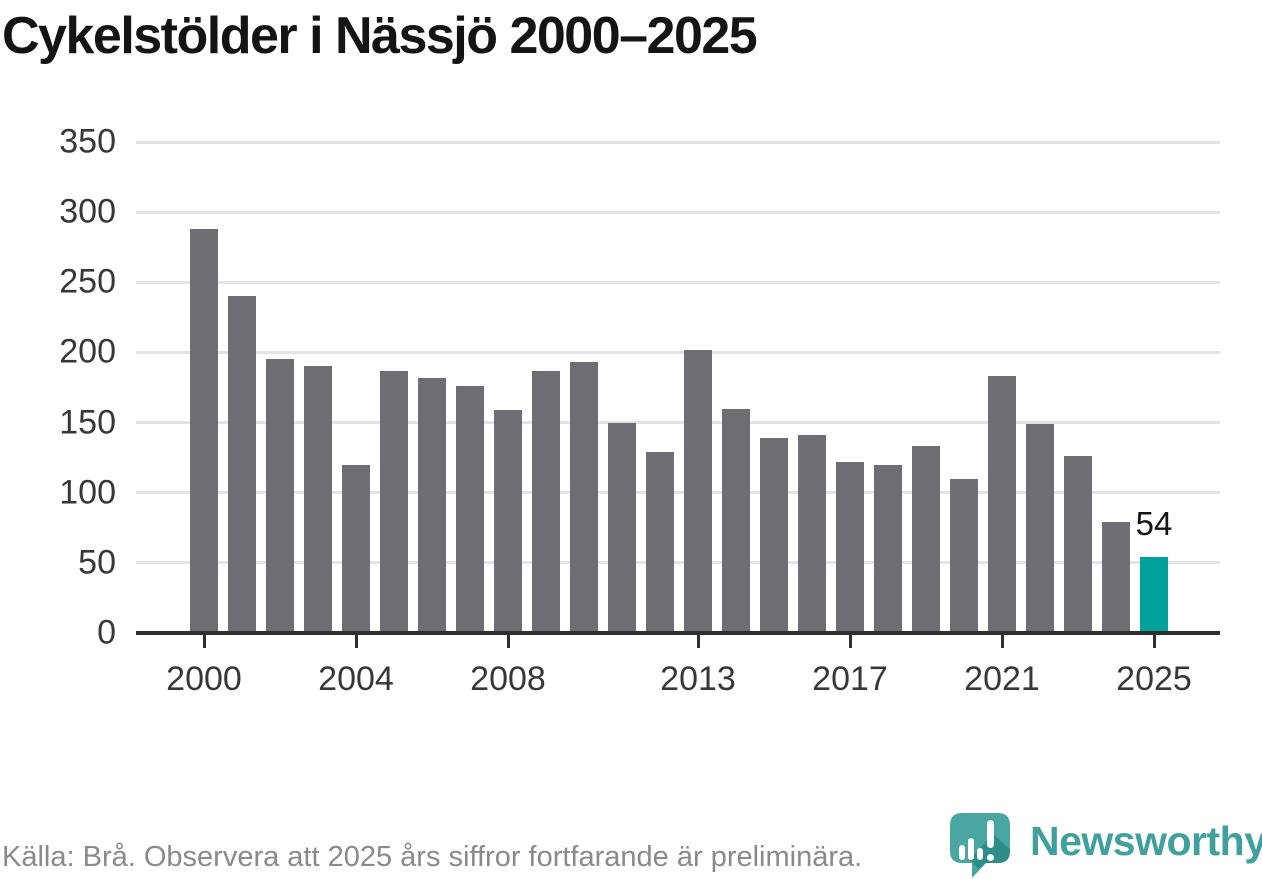 This screenshot has width=1262, height=879. What do you see at coordinates (380, 36) in the screenshot?
I see `chart-title: Cykelstölder i Nässjö 2000–2025` at bounding box center [380, 36].